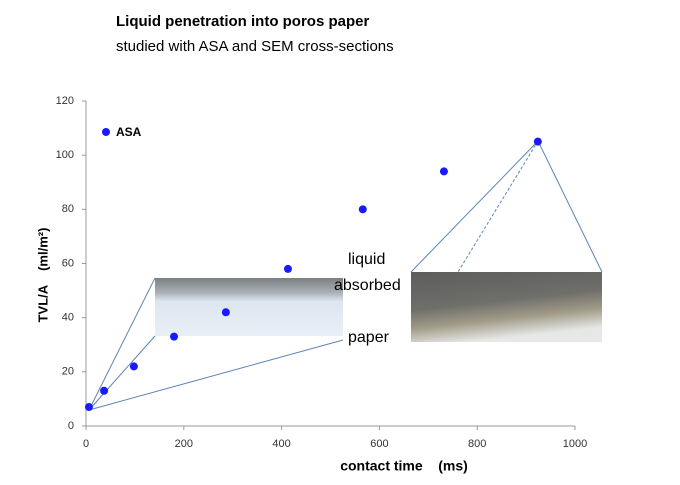 The width and height of the screenshot is (680, 485). I want to click on x-tick-label: 200, so click(184, 444).